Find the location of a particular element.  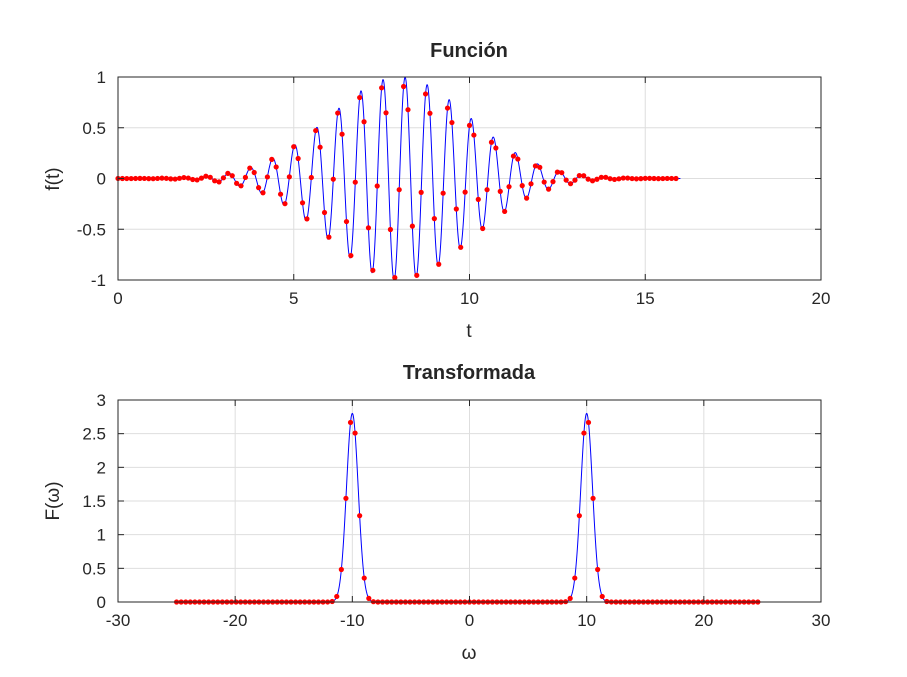

x-axis-label: t is located at coordinates (469, 331).